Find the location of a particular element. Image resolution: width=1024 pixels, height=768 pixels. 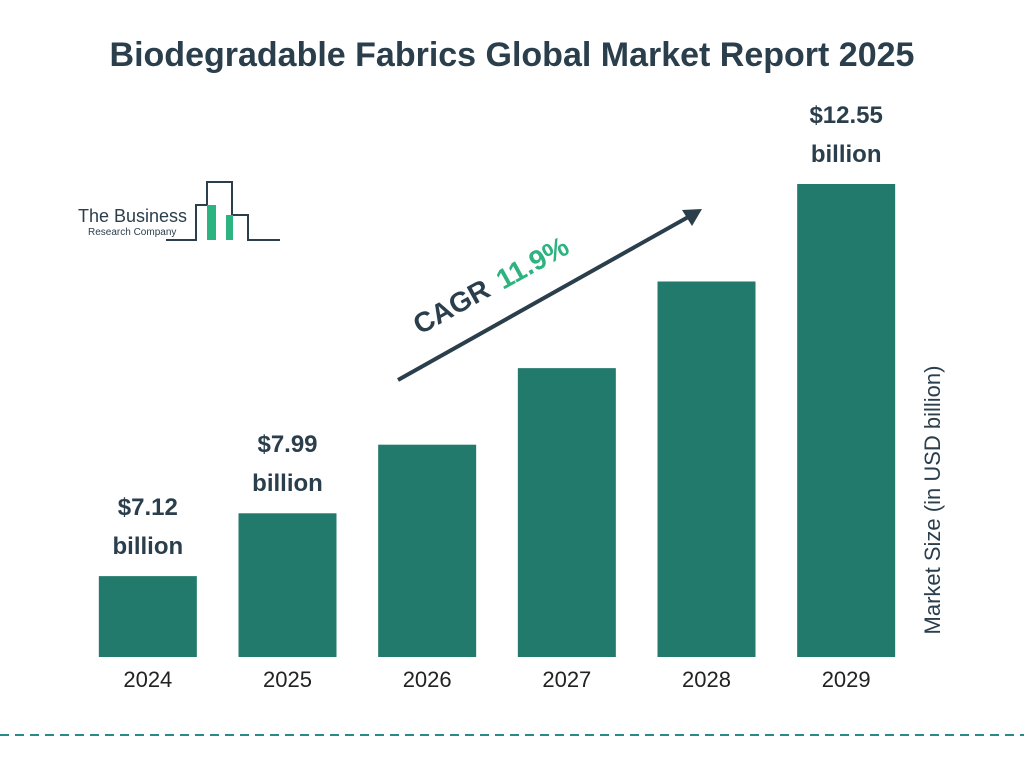

logo: The Business Research Company is located at coordinates (179, 211).